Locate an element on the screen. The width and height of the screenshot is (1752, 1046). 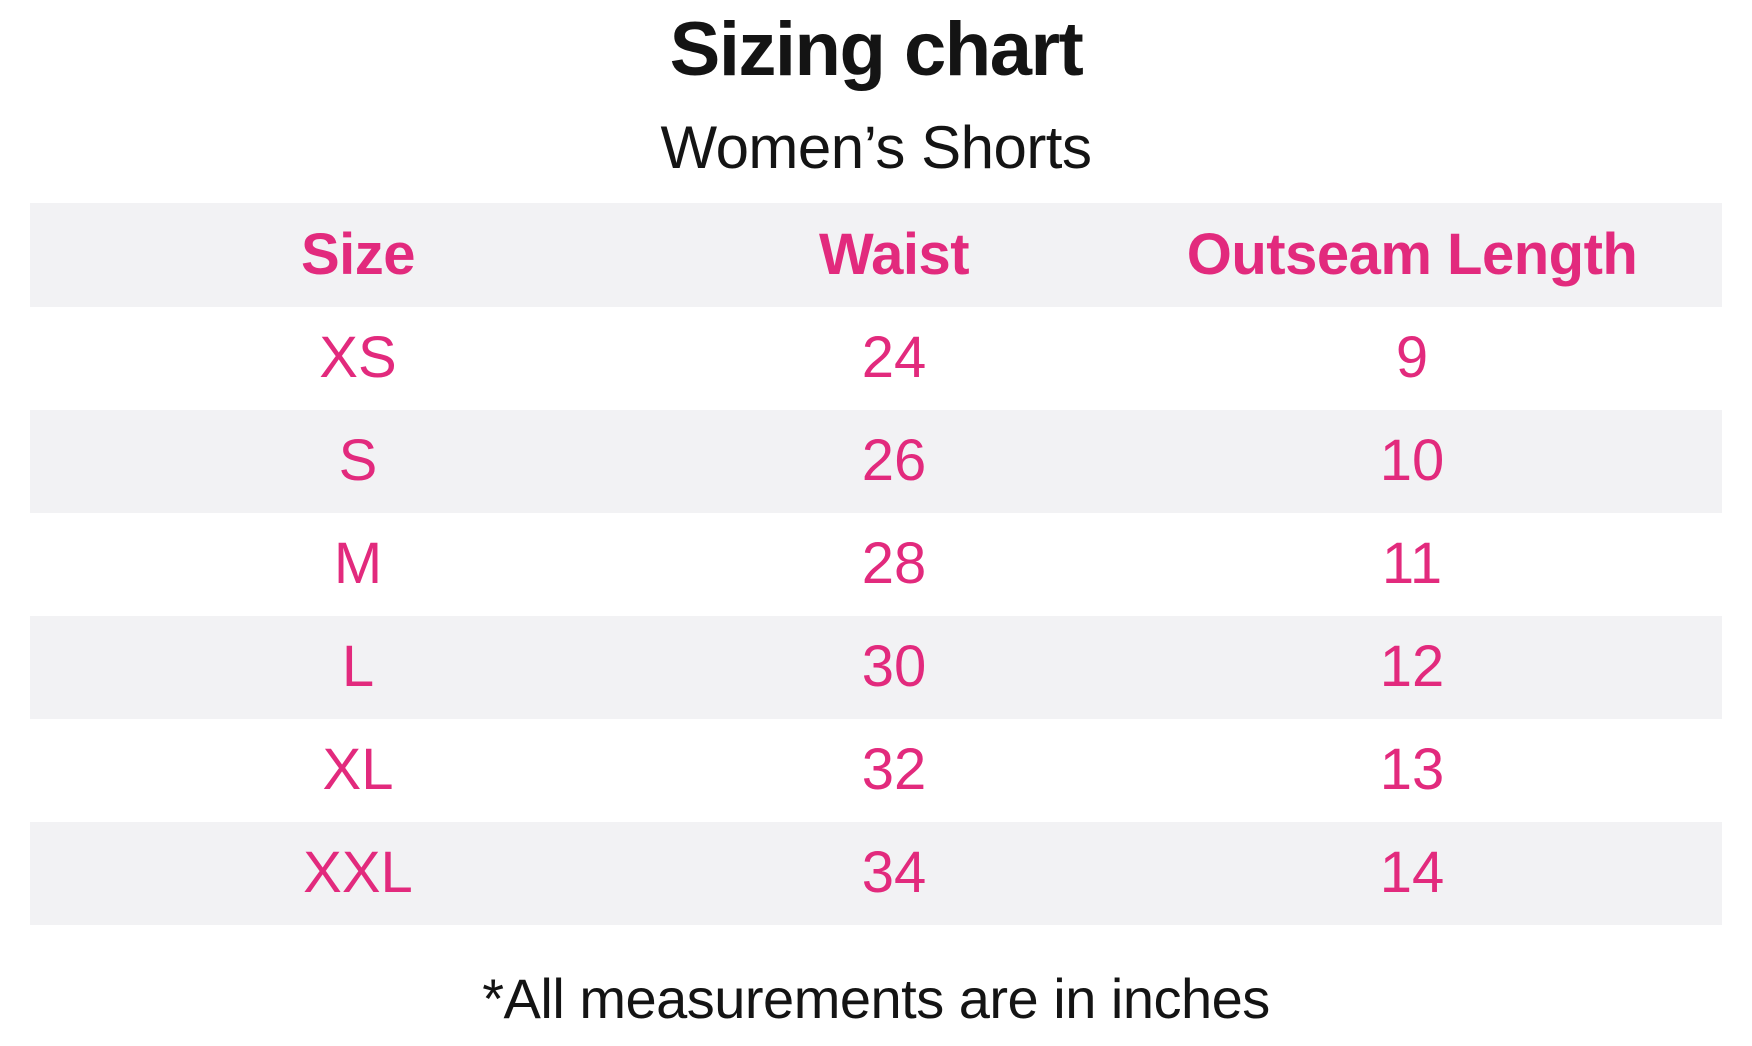
outseam-cell: 13 is located at coordinates (1412, 770).